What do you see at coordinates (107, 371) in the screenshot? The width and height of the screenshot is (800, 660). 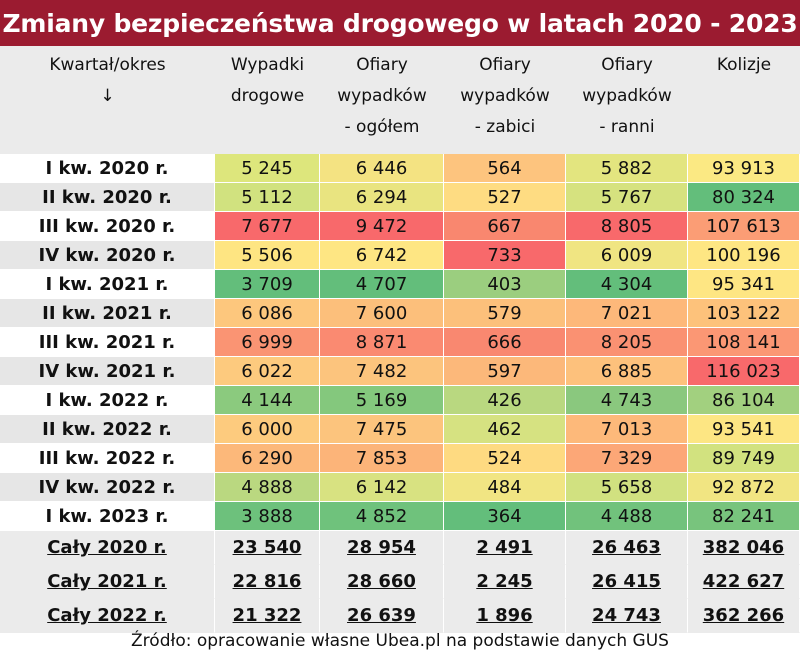 I see `row-label: IV kw. 2021 r.` at bounding box center [107, 371].